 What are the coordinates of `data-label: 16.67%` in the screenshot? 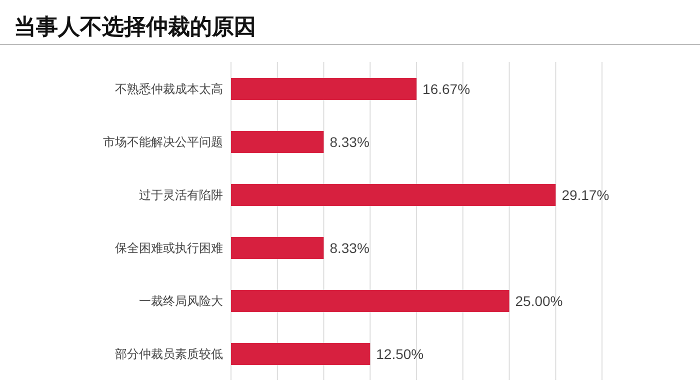 It's located at (446, 88).